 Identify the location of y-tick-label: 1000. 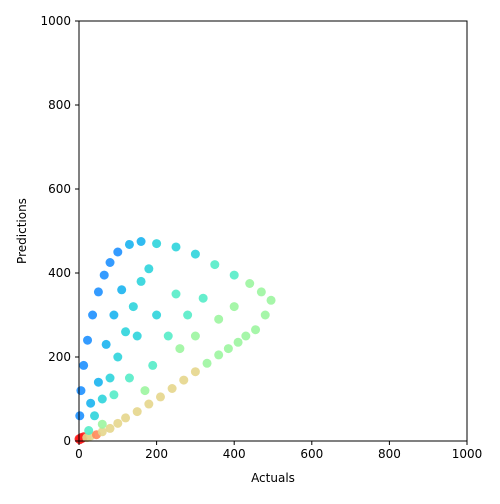
(55, 21).